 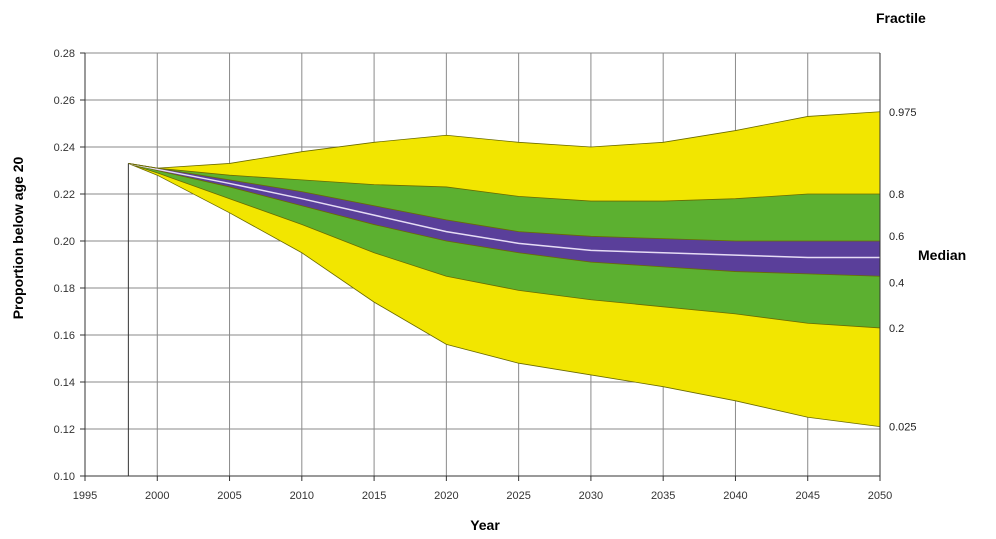 I want to click on median-label: Median, so click(x=942, y=255).